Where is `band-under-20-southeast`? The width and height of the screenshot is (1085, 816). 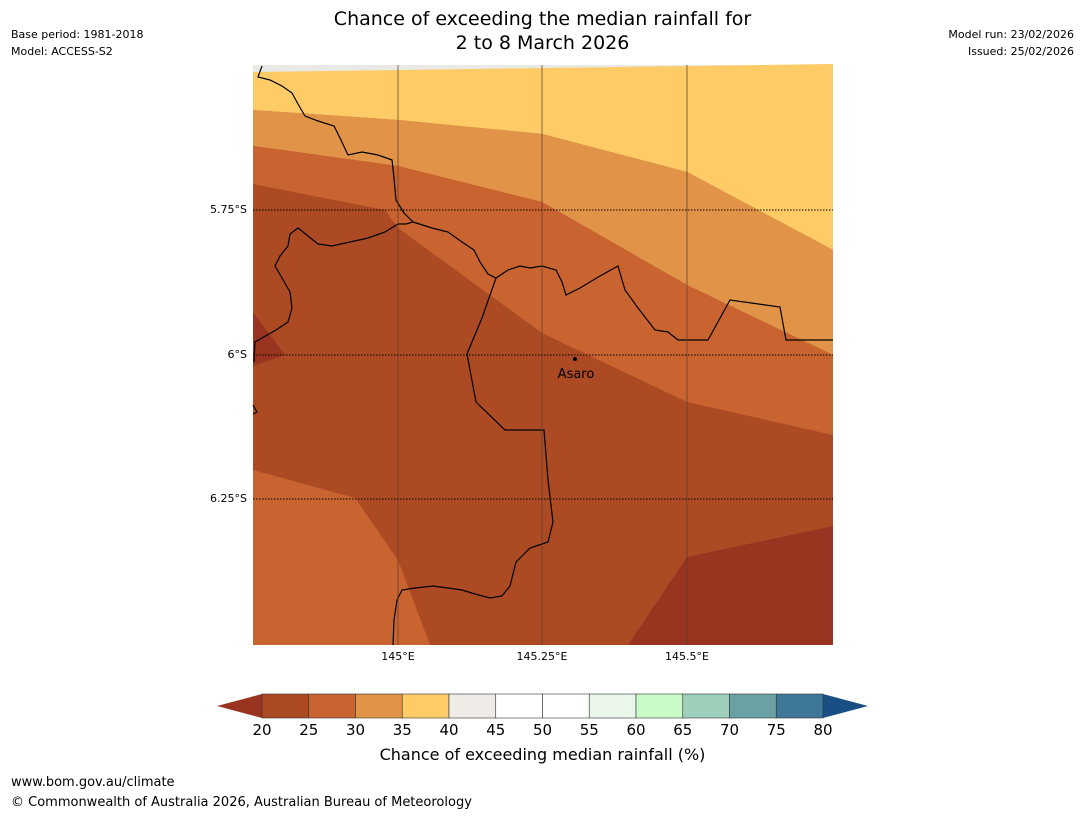
band-under-20-southeast is located at coordinates (730, 585).